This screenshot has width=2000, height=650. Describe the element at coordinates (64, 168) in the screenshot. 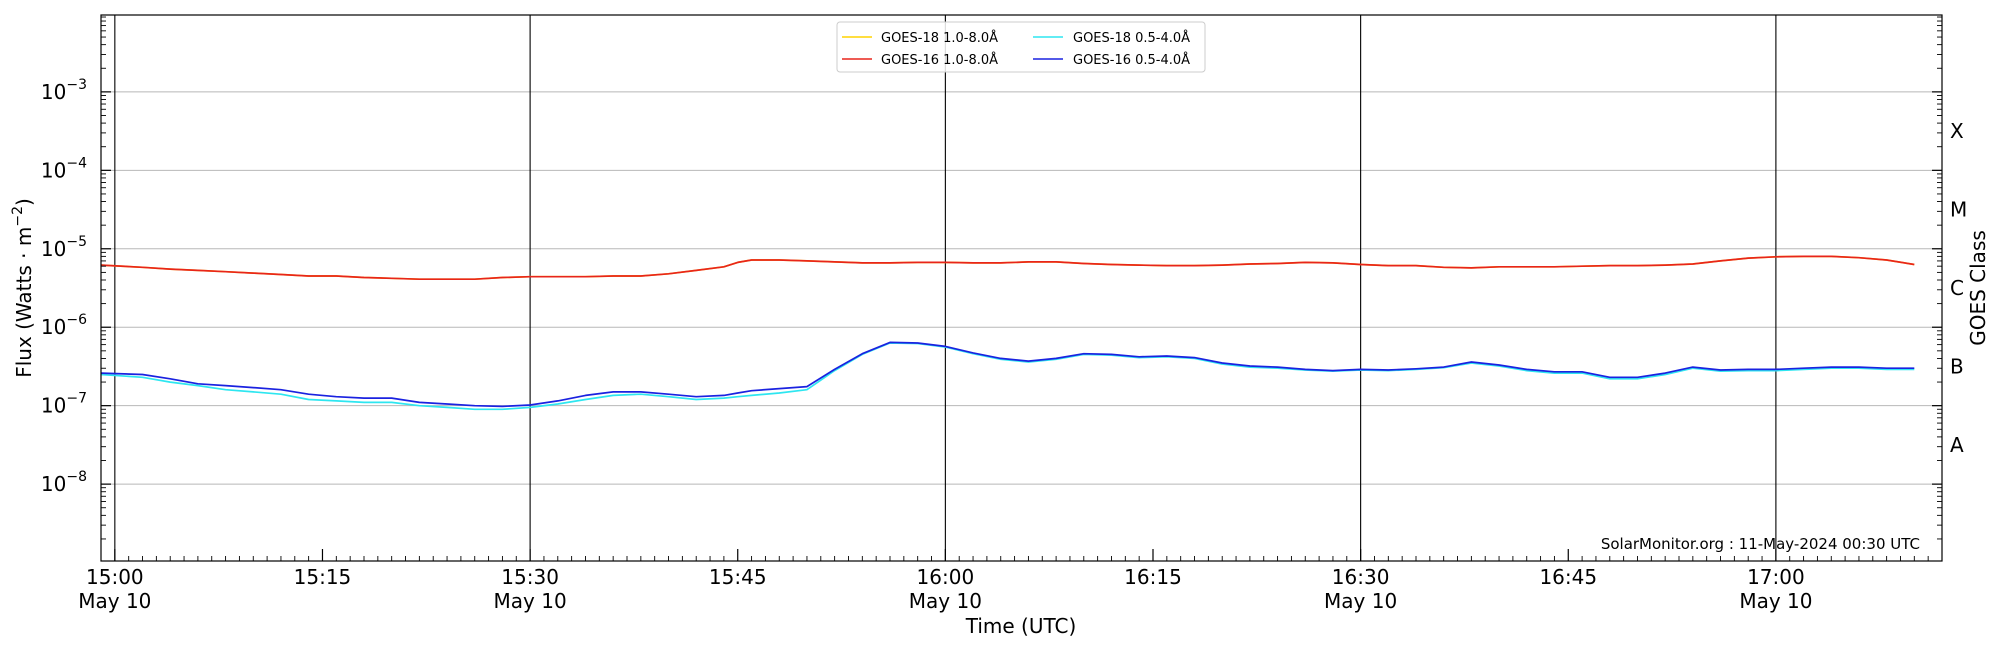

I see `y-tick-label: 10⁻⁴` at that location.